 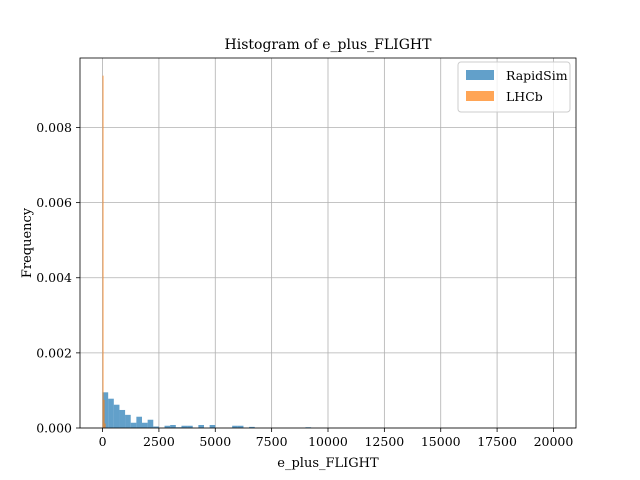 What do you see at coordinates (514, 87) in the screenshot?
I see `legend: RapidSim LHCb` at bounding box center [514, 87].